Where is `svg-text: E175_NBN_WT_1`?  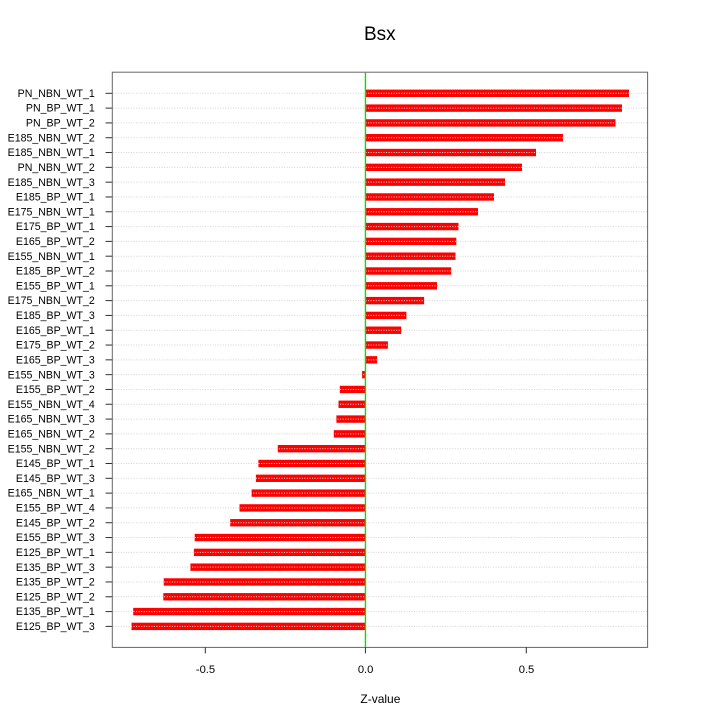 svg-text: E175_NBN_WT_1 is located at coordinates (51, 212).